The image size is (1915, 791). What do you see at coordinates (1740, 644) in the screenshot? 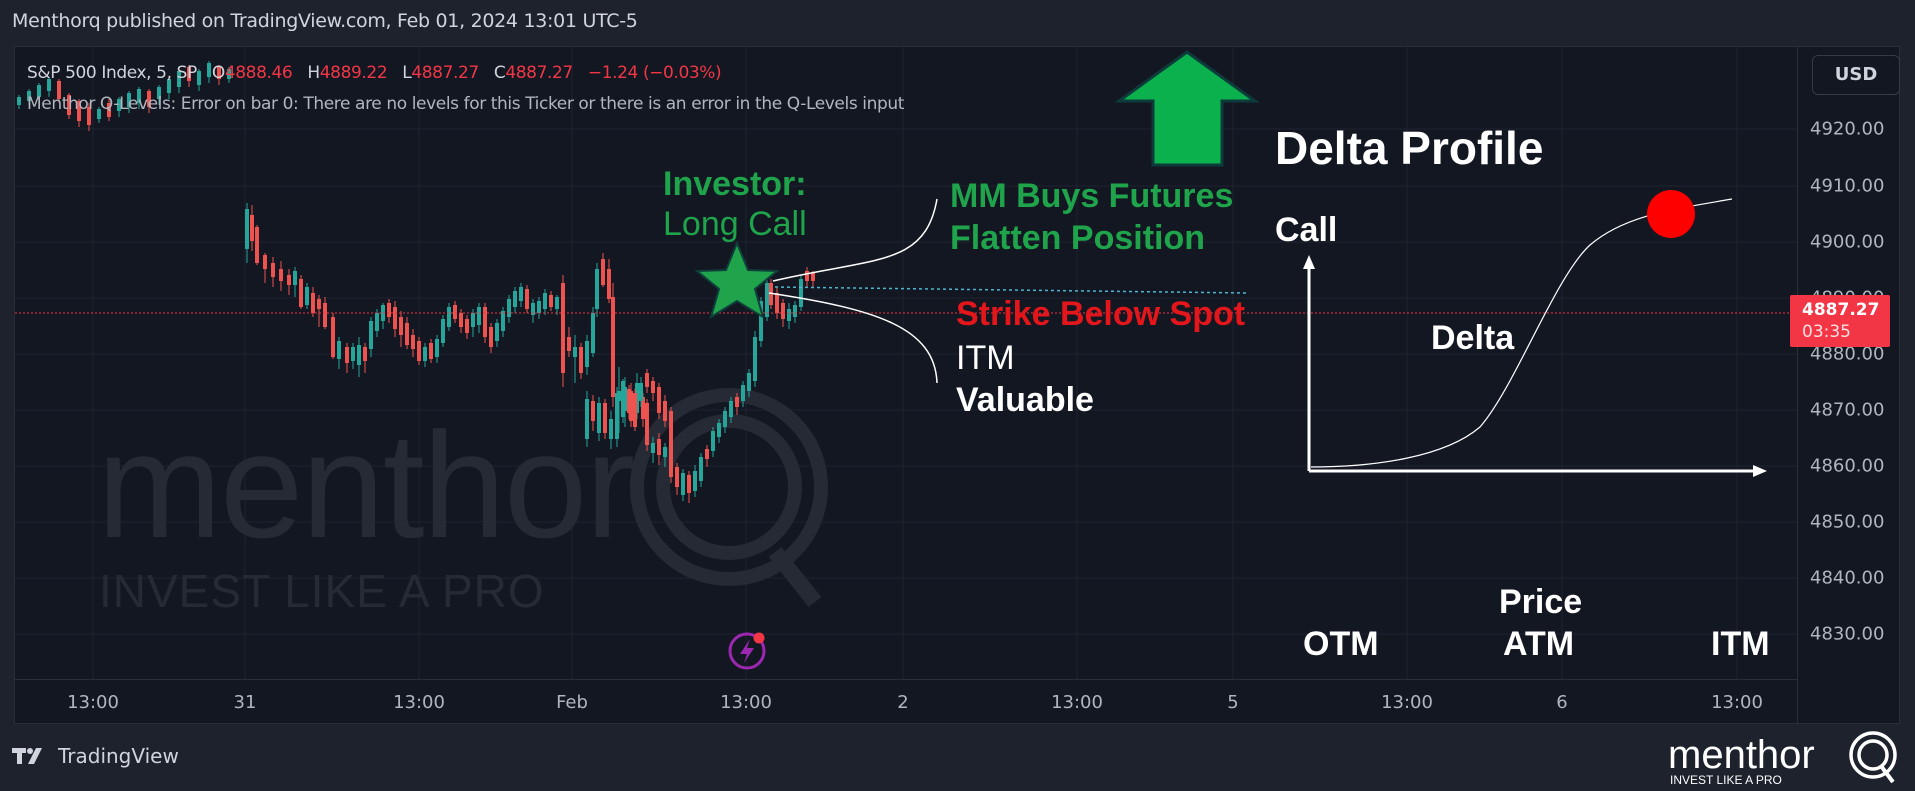
I see `itm-axis-label: ITM` at bounding box center [1740, 644].